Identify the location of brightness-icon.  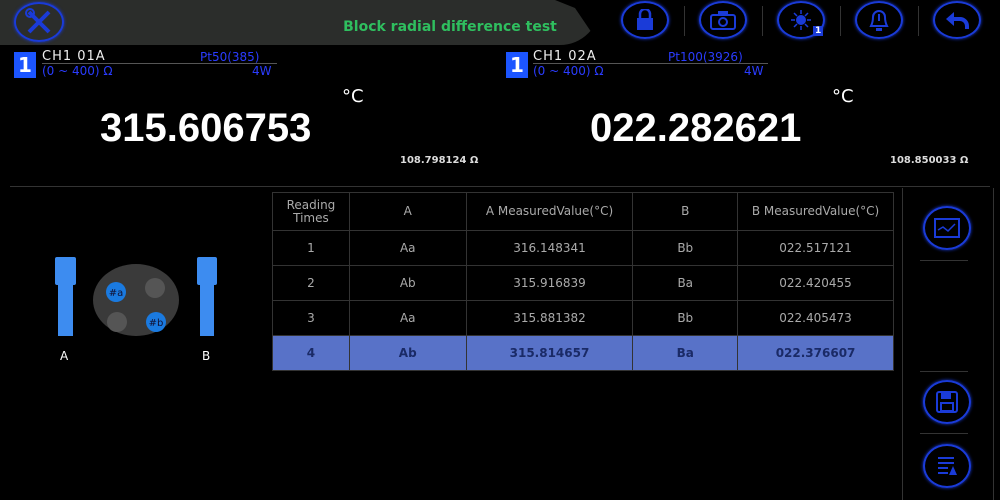
(801, 20).